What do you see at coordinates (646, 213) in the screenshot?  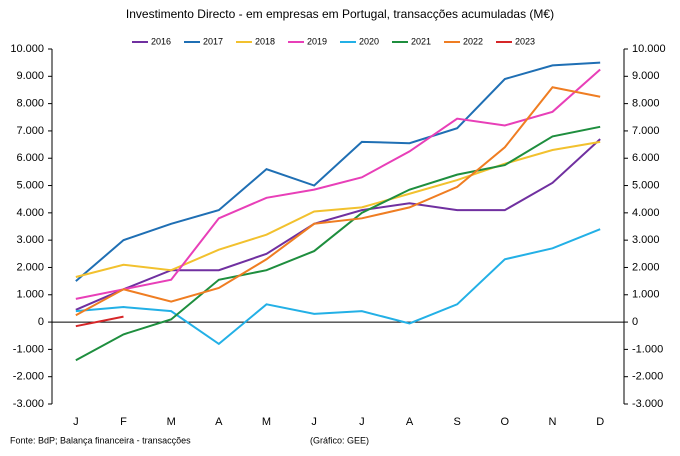 I see `y2-tick-label: 4.000` at bounding box center [646, 213].